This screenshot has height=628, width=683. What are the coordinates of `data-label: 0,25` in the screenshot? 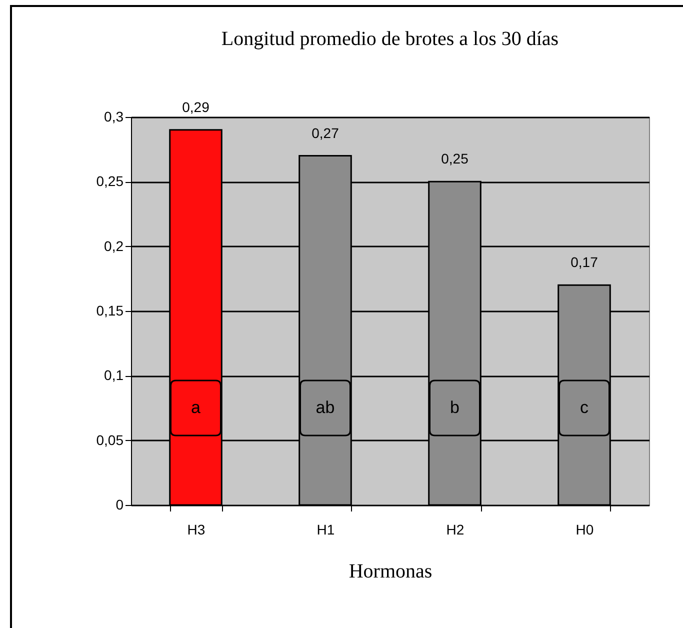 It's located at (455, 158).